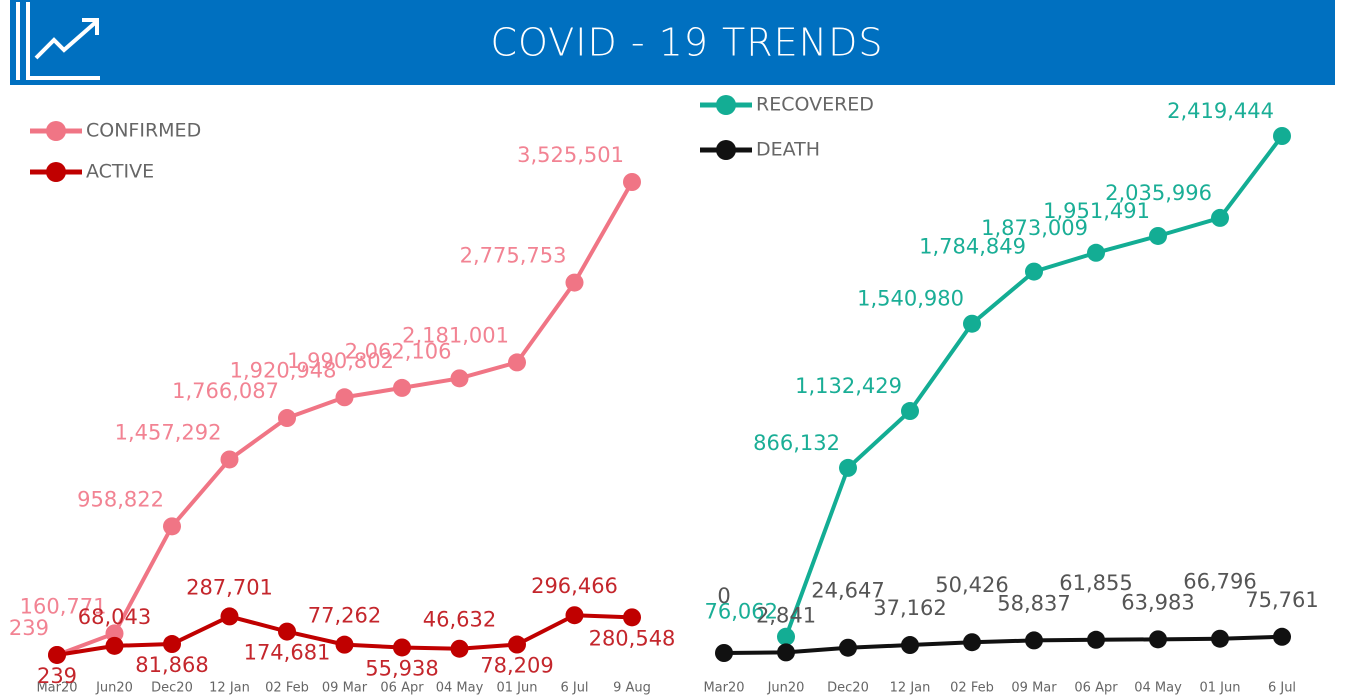 The height and width of the screenshot is (697, 1367). I want to click on data-label: 2,841, so click(786, 615).